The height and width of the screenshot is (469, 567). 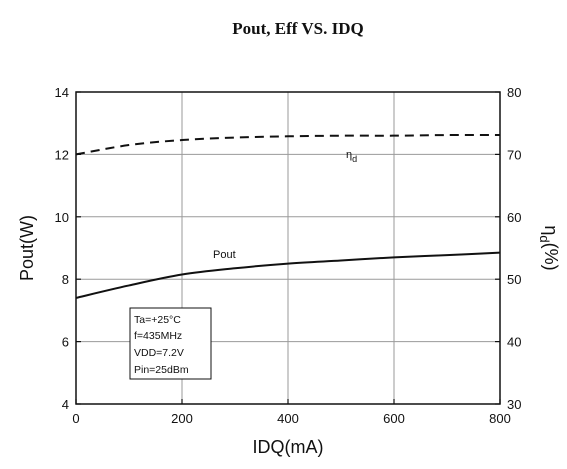 What do you see at coordinates (508, 248) in the screenshot?
I see `y-right-tick-labels: 30 40 50 60 70 80` at bounding box center [508, 248].